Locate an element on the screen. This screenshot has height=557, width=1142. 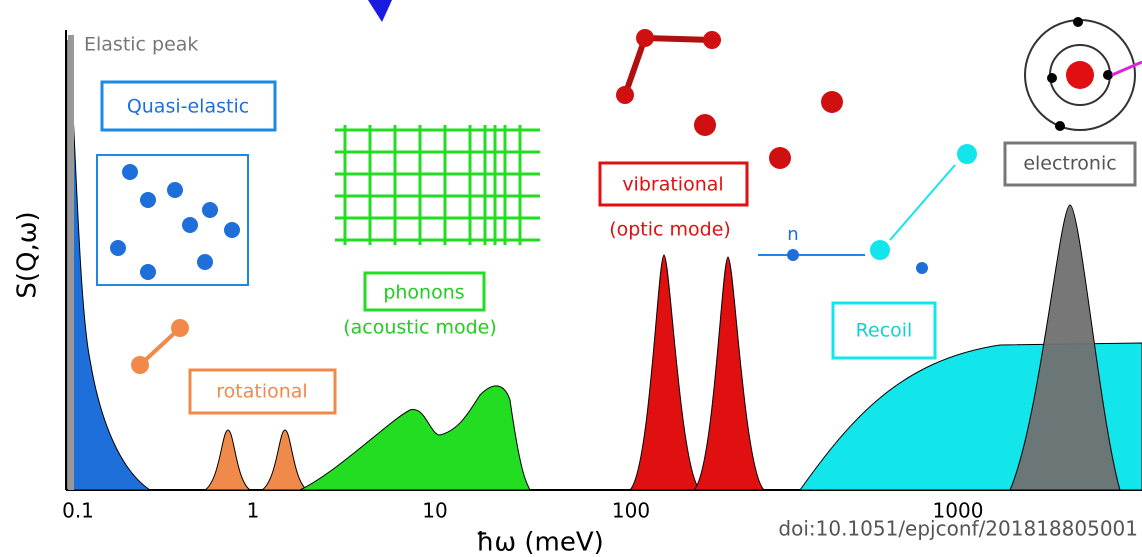
vibrational-sublabel: (optic mode) is located at coordinates (670, 230).